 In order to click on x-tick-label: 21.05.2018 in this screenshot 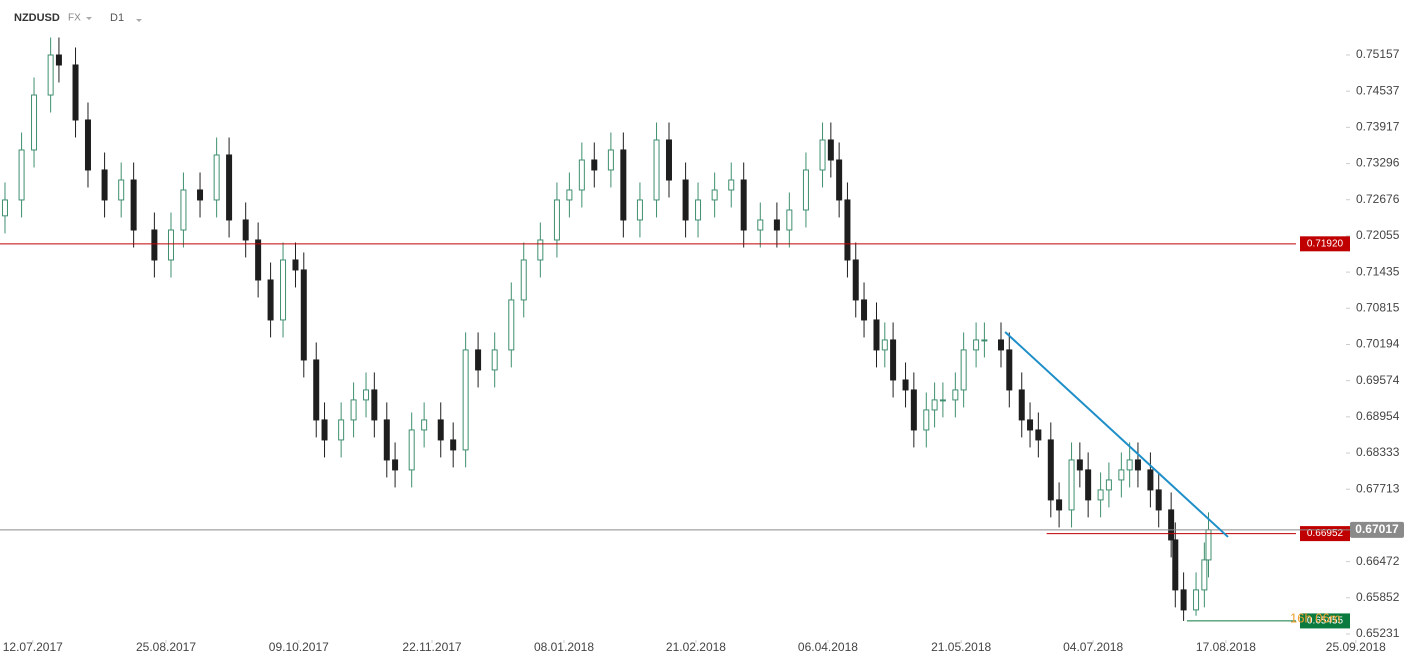, I will do `click(961, 647)`.